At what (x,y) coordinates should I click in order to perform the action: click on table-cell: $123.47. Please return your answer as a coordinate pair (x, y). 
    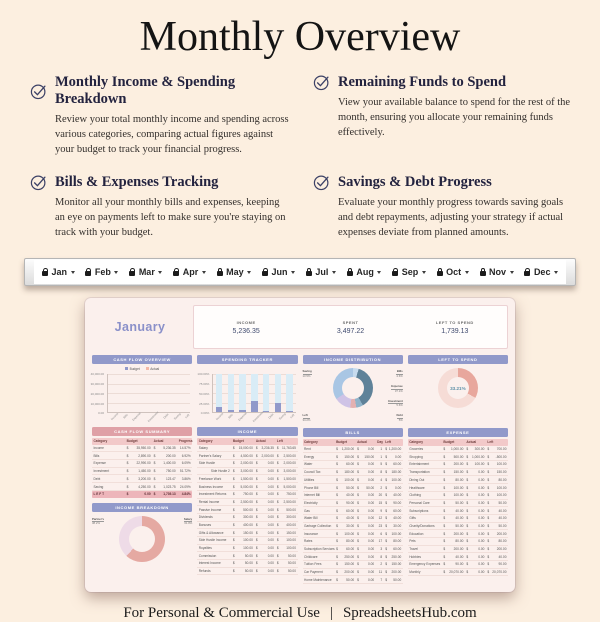
    Looking at the image, I should click on (164, 478).